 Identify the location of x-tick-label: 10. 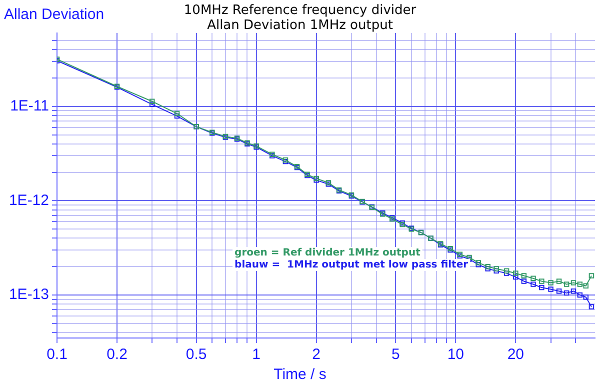
(455, 355).